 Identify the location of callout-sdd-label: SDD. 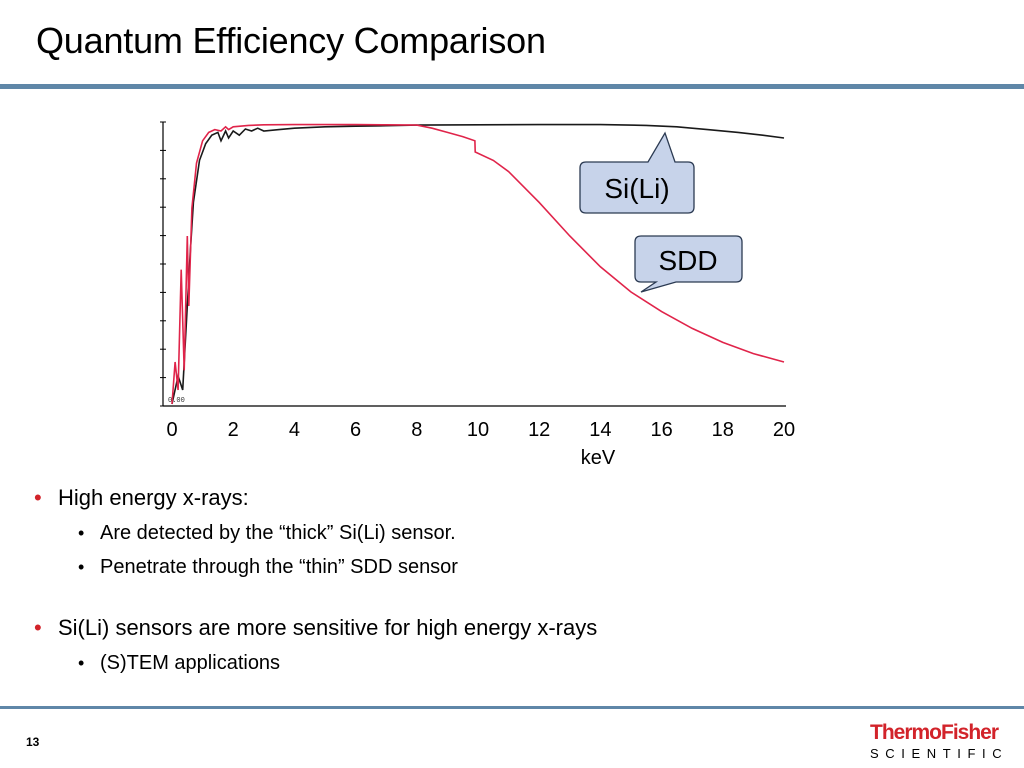
(687, 260).